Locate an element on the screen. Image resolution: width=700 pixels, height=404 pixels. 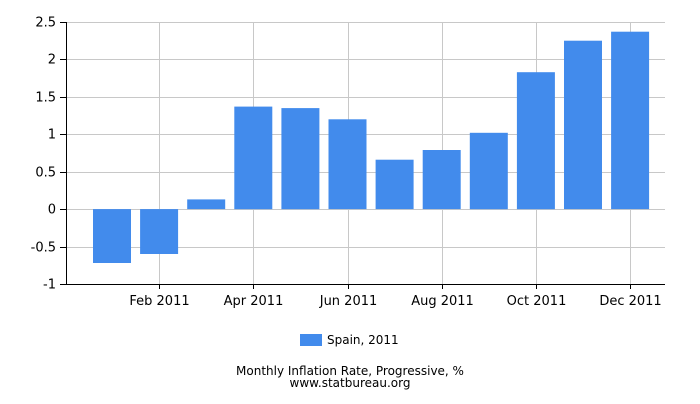
x-tick-label: Apr 2011 is located at coordinates (254, 301).